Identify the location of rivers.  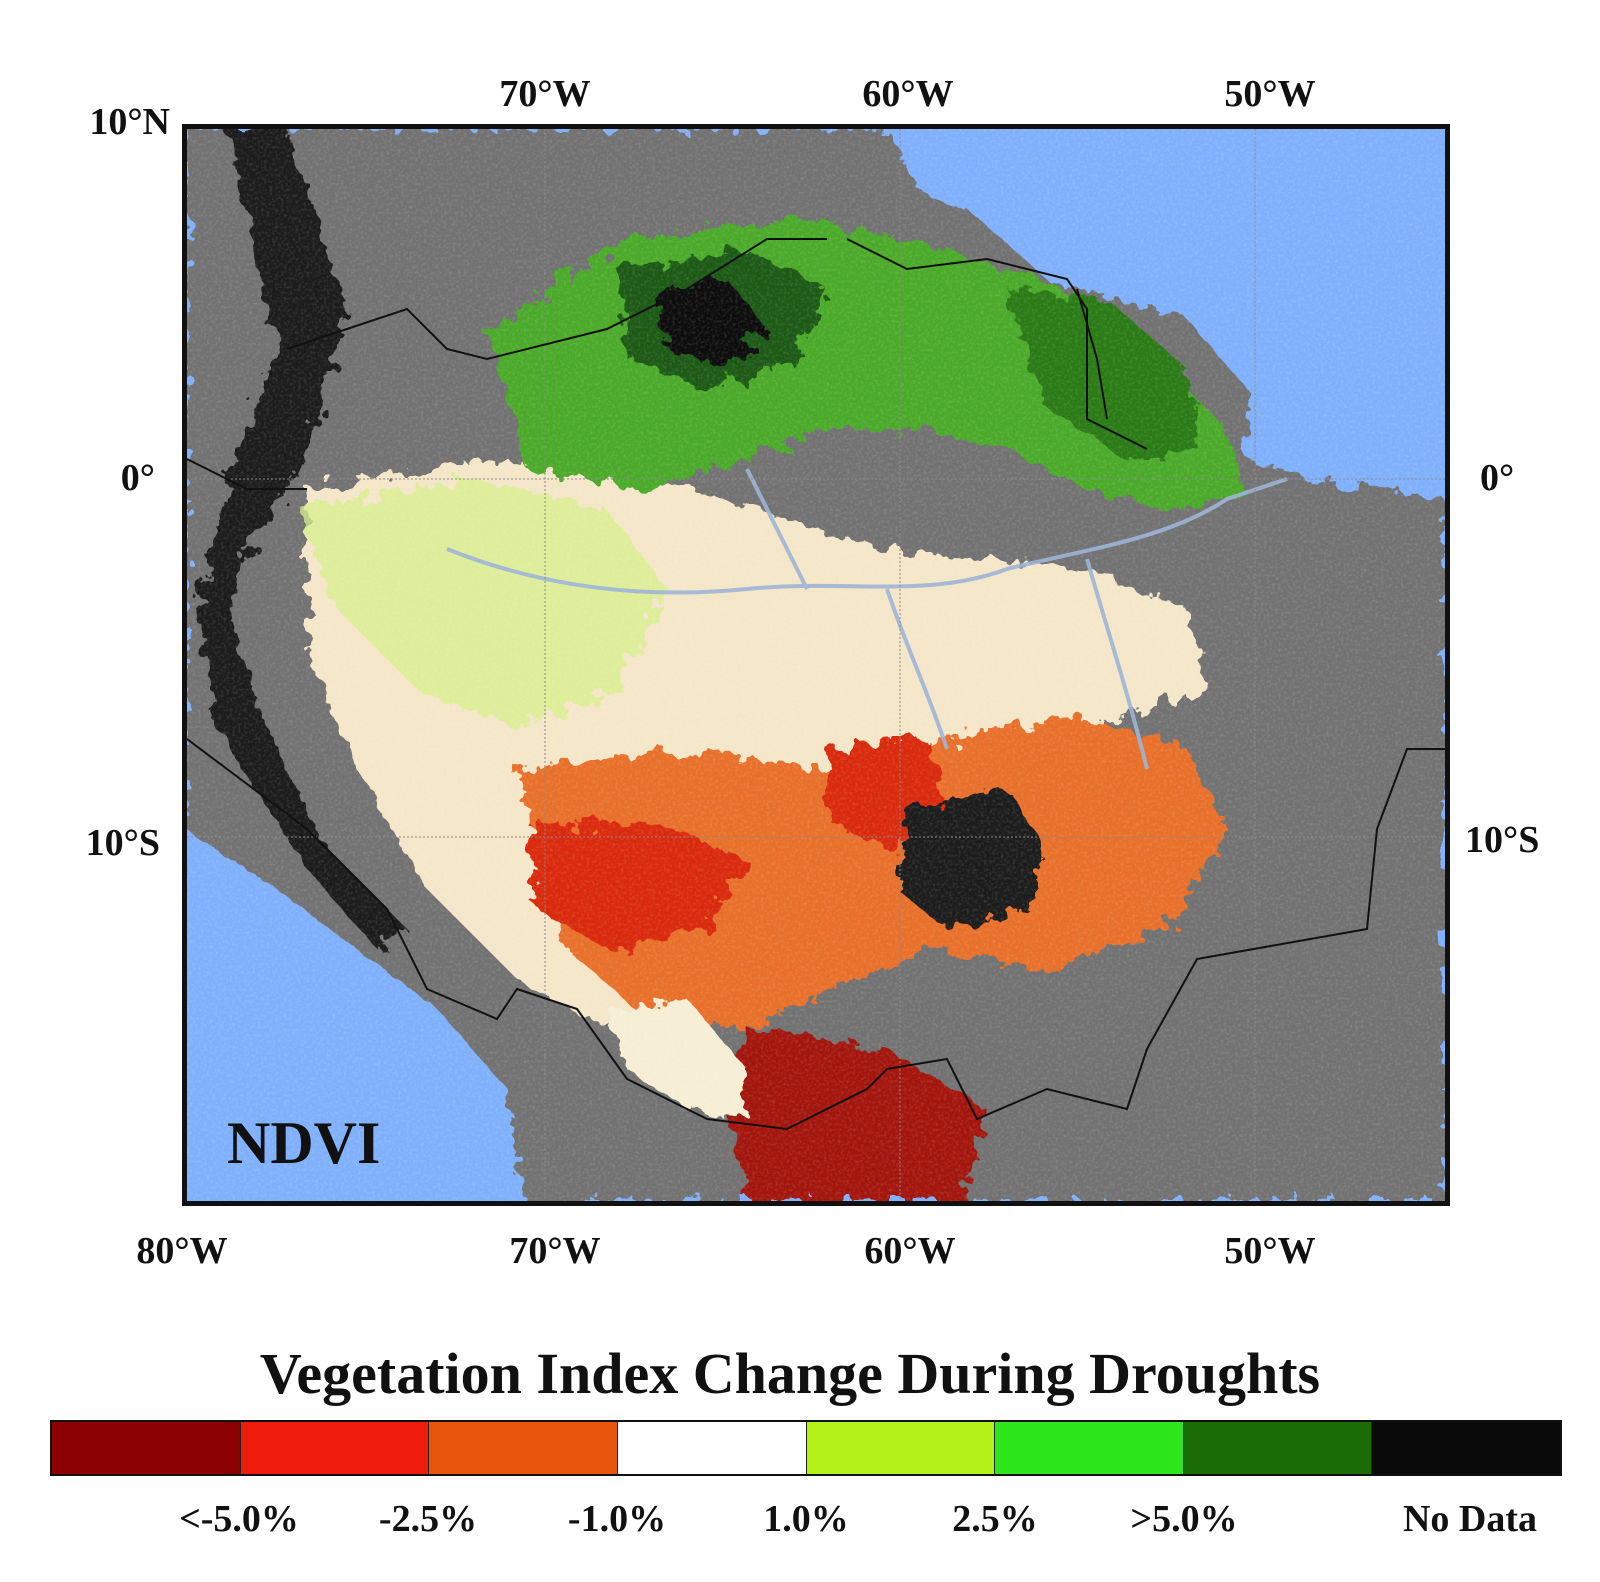
(867, 619).